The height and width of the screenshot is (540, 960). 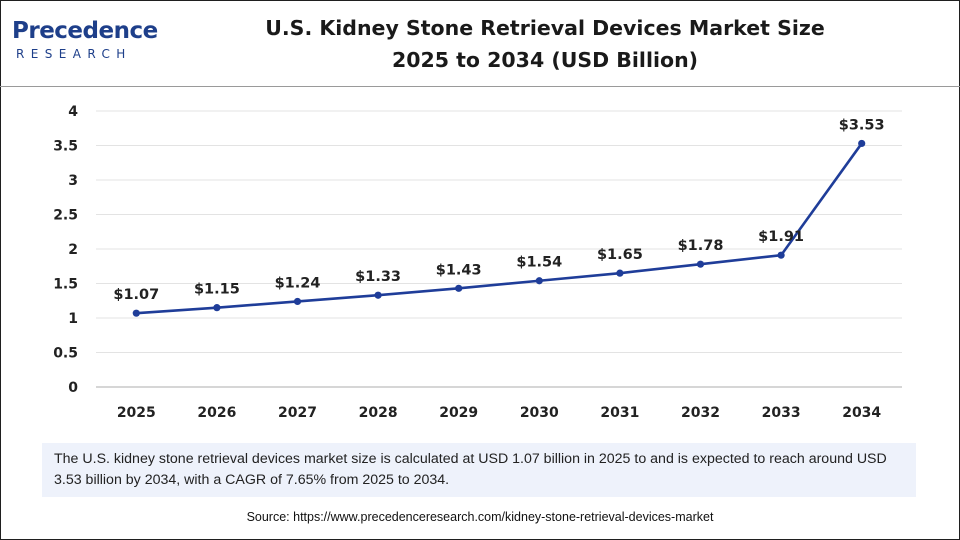 I want to click on y-tick-label: 1.5, so click(x=65, y=285).